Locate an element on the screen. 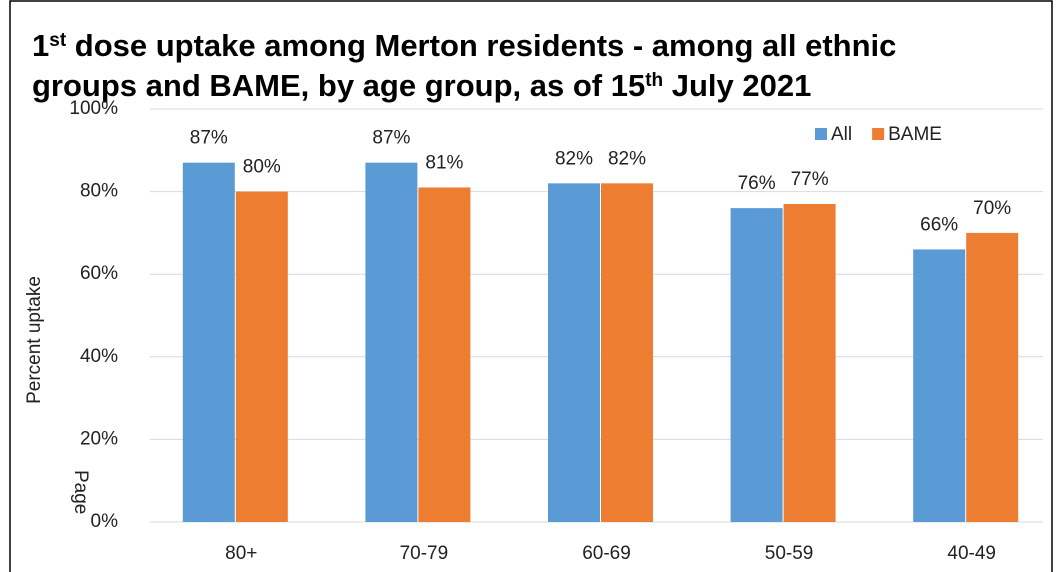 The image size is (1063, 572). y-tick-label: 20% is located at coordinates (99, 438).